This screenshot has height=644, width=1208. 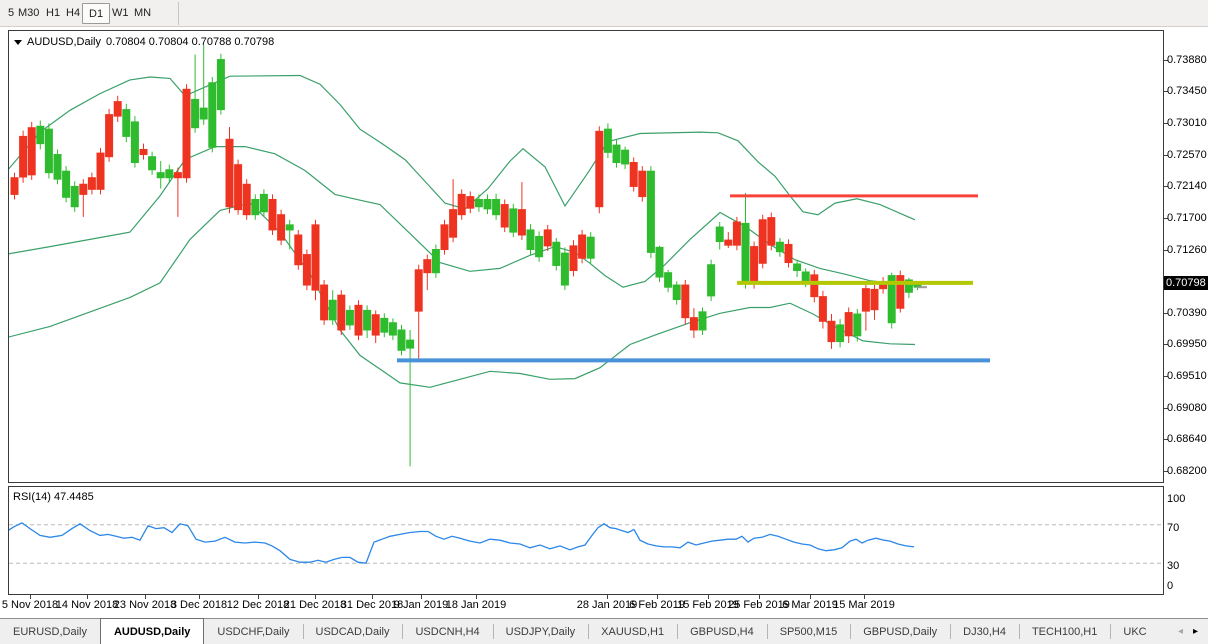 I want to click on symbol-tab-usdcnh-h4: USDCNH,H4, so click(x=447, y=631).